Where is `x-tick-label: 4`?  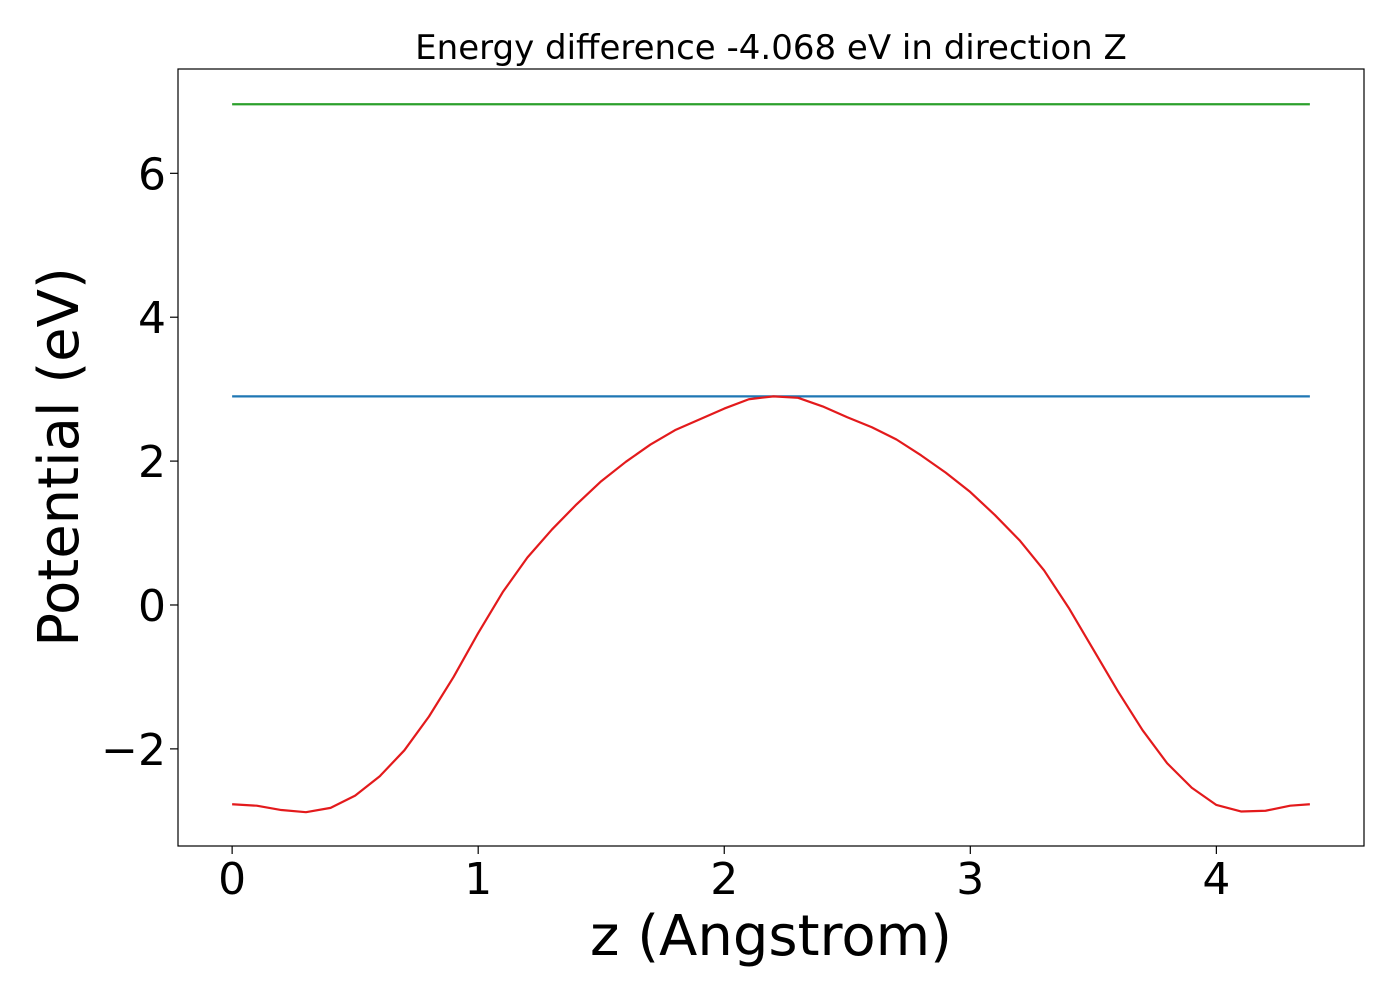 x-tick-label: 4 is located at coordinates (1216, 879).